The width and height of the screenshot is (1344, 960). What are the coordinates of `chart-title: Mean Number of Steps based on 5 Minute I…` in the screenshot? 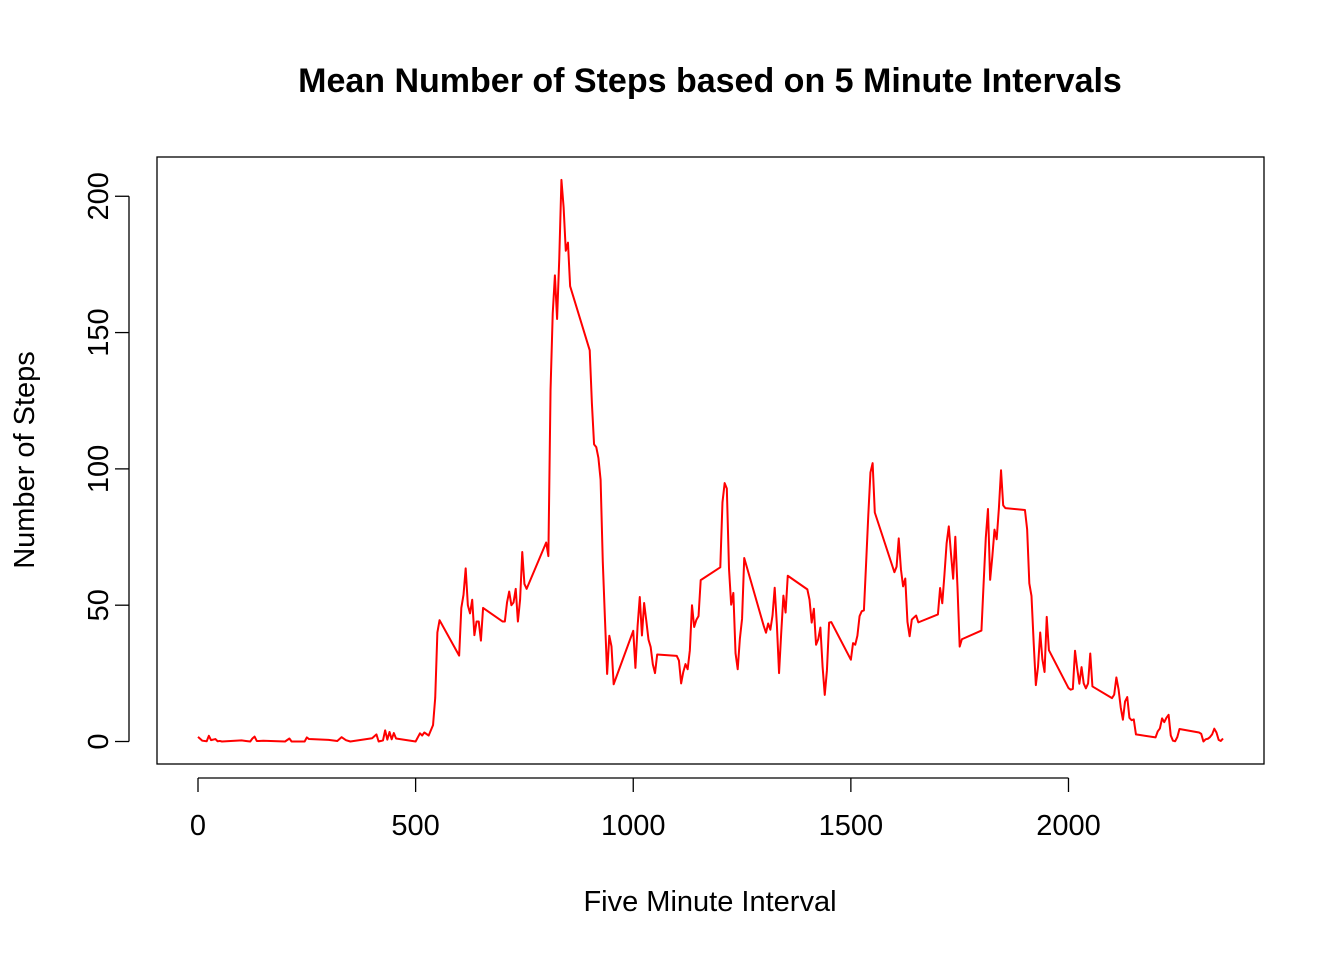 It's located at (710, 81).